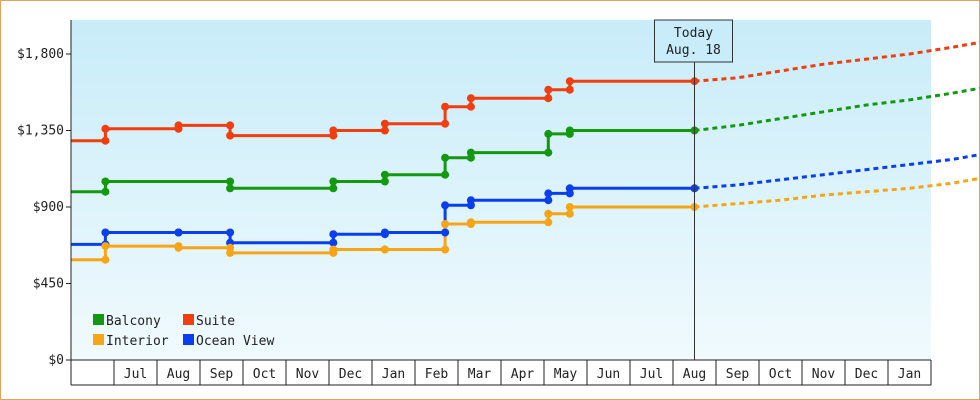 This screenshot has height=400, width=980. Describe the element at coordinates (137, 341) in the screenshot. I see `legend-label-interior: Interior` at that location.